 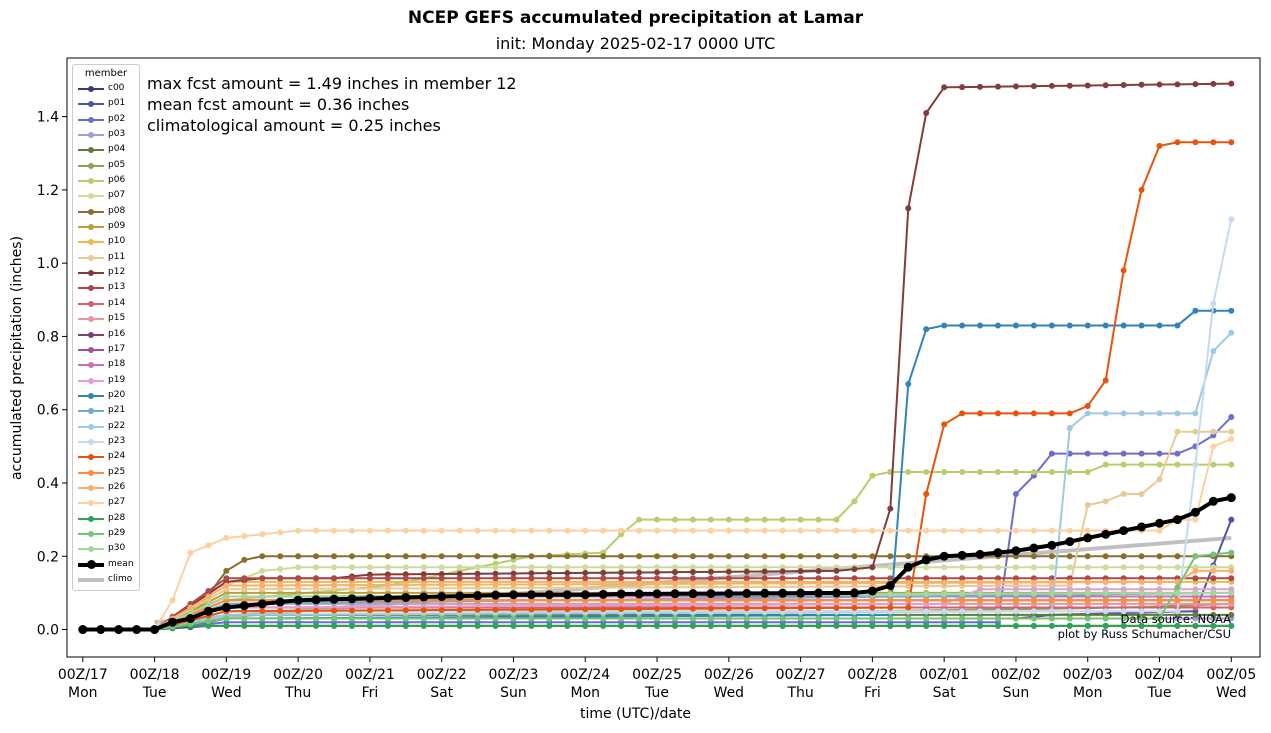 I want to click on x-tick-day-label: Wed, so click(x=226, y=693).